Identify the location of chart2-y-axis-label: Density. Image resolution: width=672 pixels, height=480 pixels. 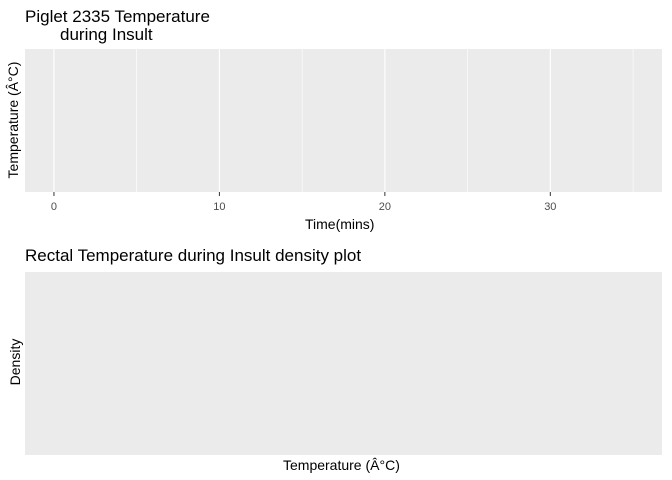
(15, 362).